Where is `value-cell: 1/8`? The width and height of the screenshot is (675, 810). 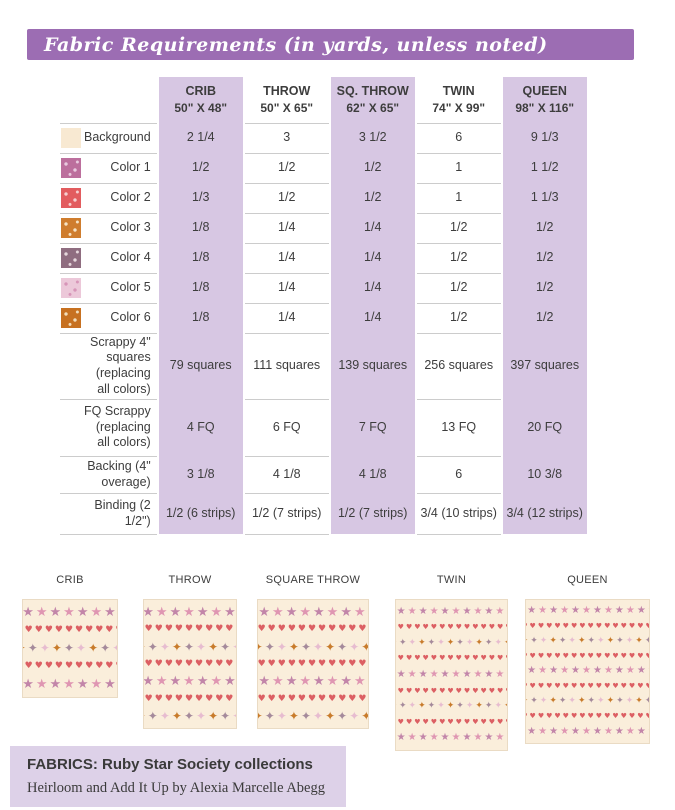 value-cell: 1/8 is located at coordinates (200, 288).